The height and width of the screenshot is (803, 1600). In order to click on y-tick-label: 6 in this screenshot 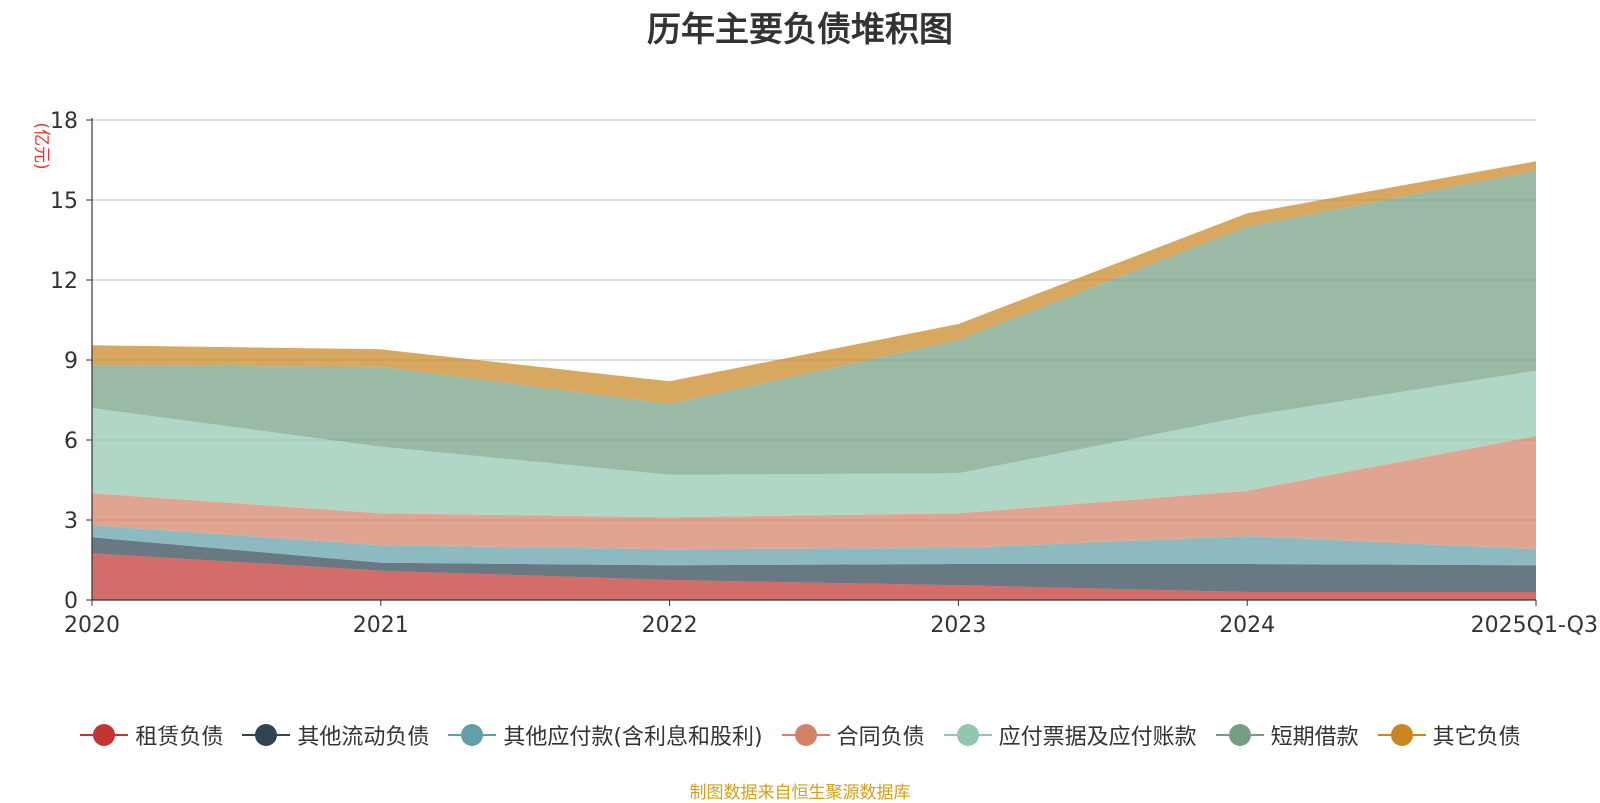, I will do `click(71, 441)`.